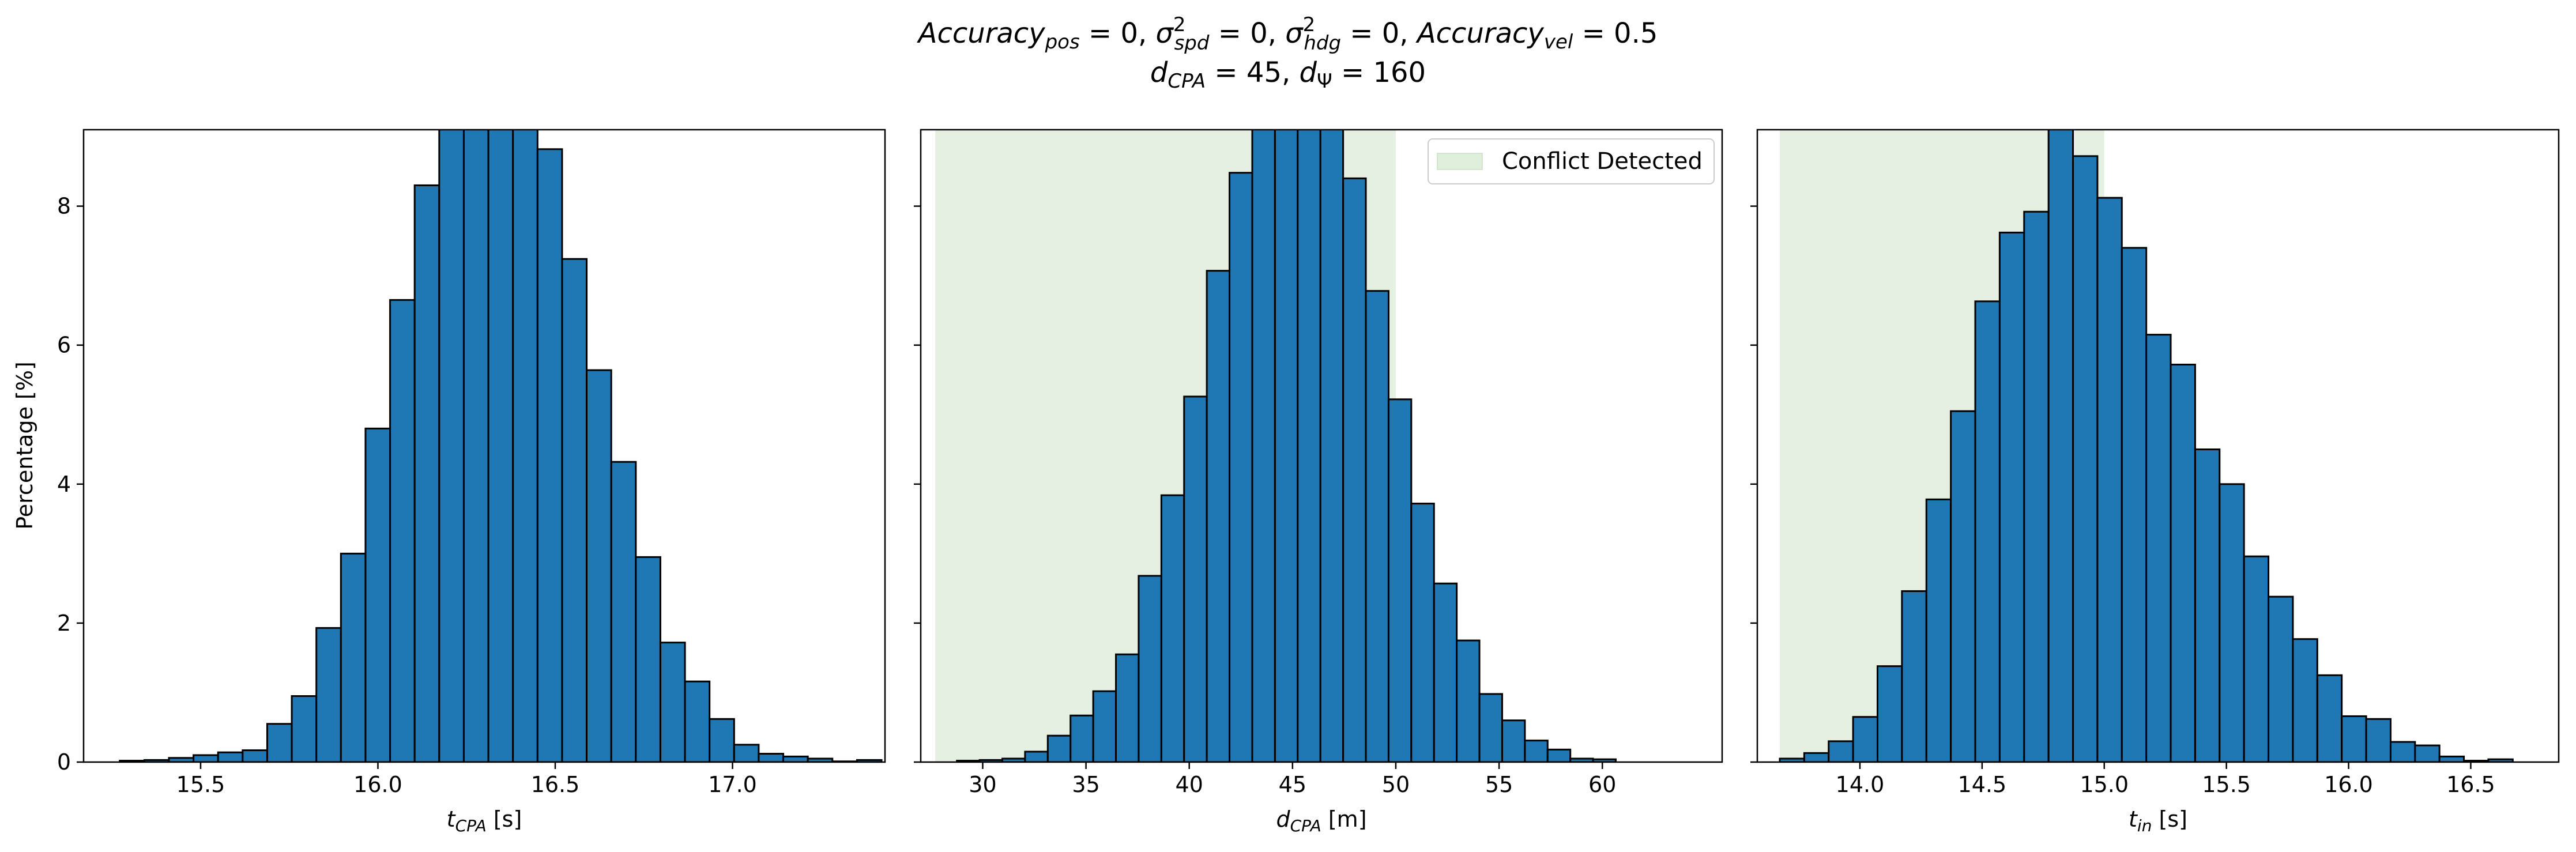  What do you see at coordinates (1982, 784) in the screenshot?
I see `x-tick-label: 14.5` at bounding box center [1982, 784].